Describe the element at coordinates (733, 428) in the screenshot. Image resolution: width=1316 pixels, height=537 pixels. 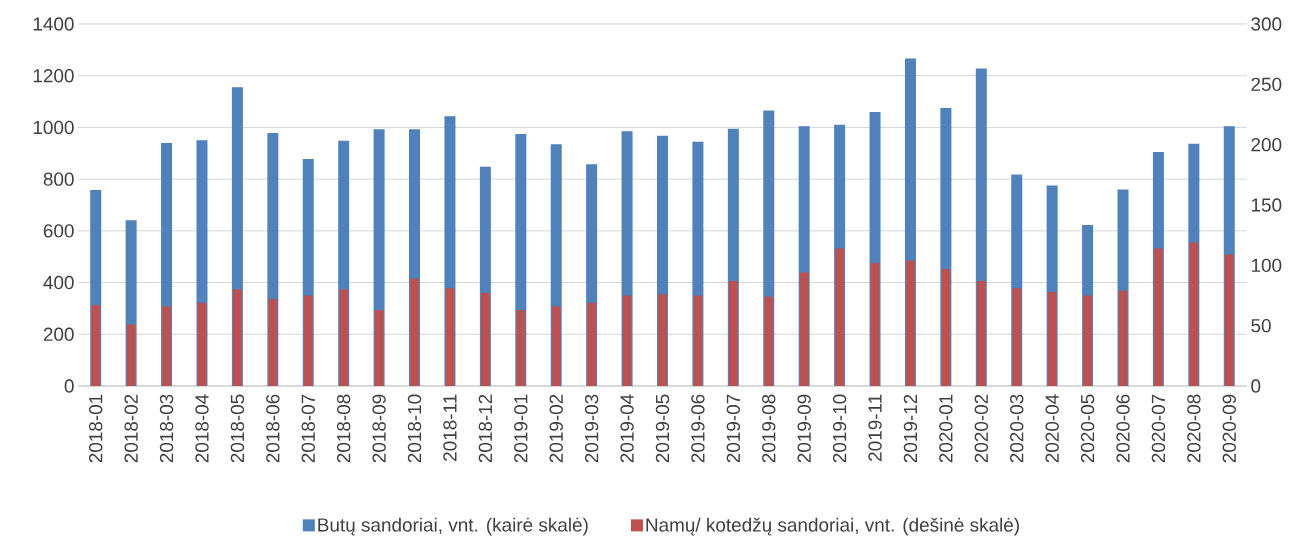
I see `x-tick-label: 2019-07` at that location.